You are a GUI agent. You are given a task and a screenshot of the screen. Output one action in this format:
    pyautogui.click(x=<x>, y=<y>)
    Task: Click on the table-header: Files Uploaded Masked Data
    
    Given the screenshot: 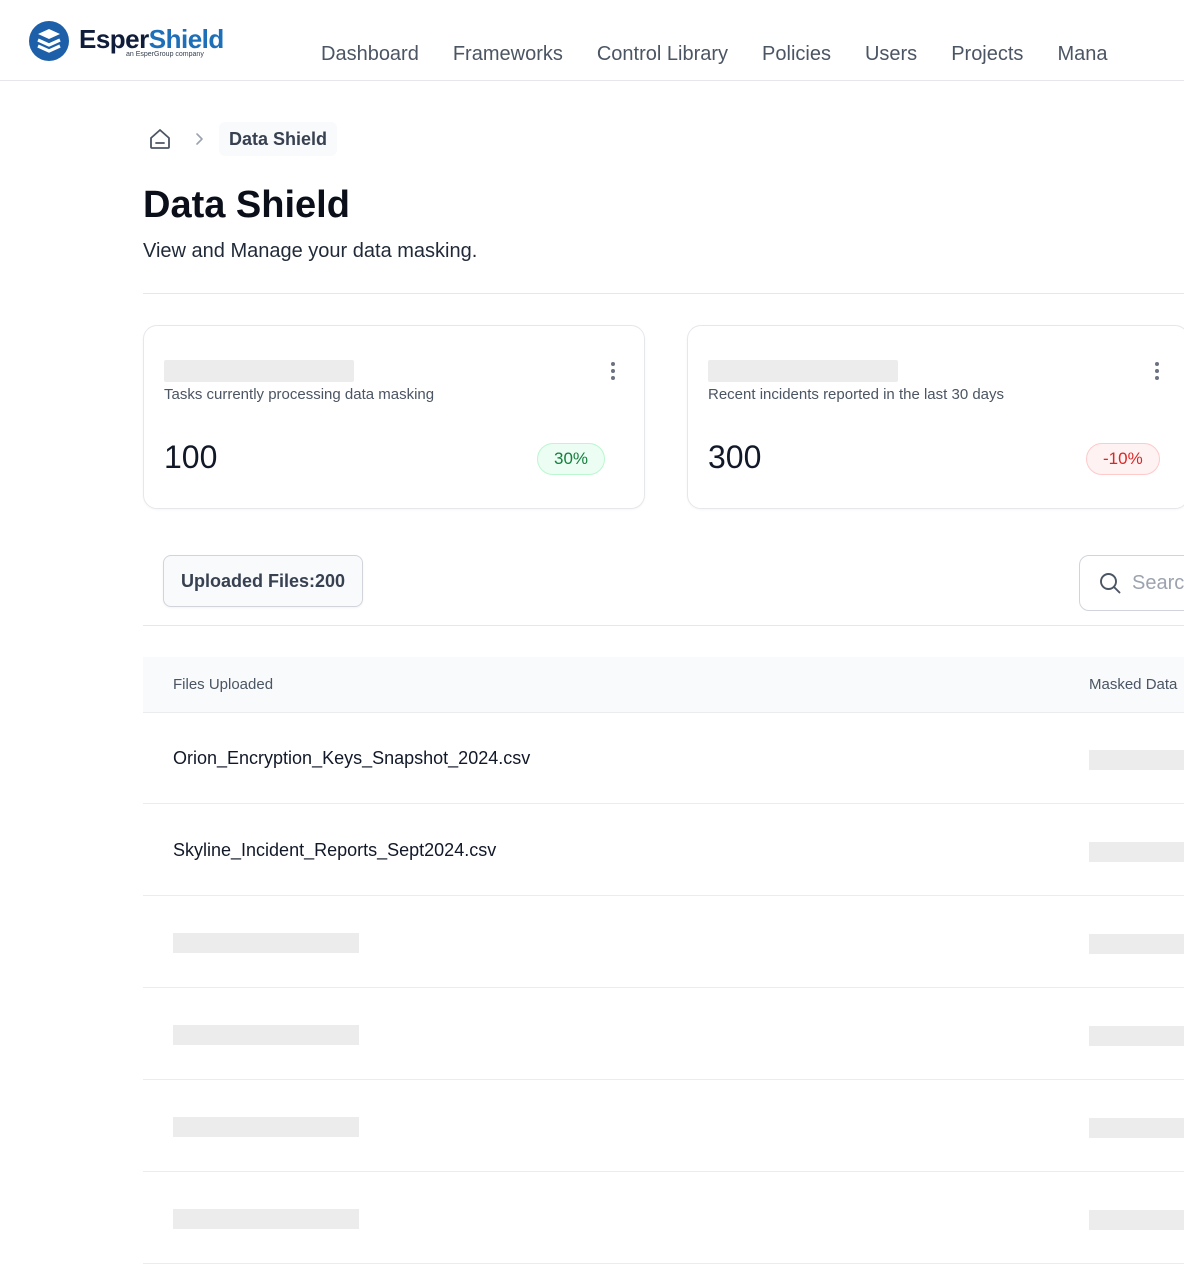 What is the action you would take?
    pyautogui.click(x=663, y=685)
    